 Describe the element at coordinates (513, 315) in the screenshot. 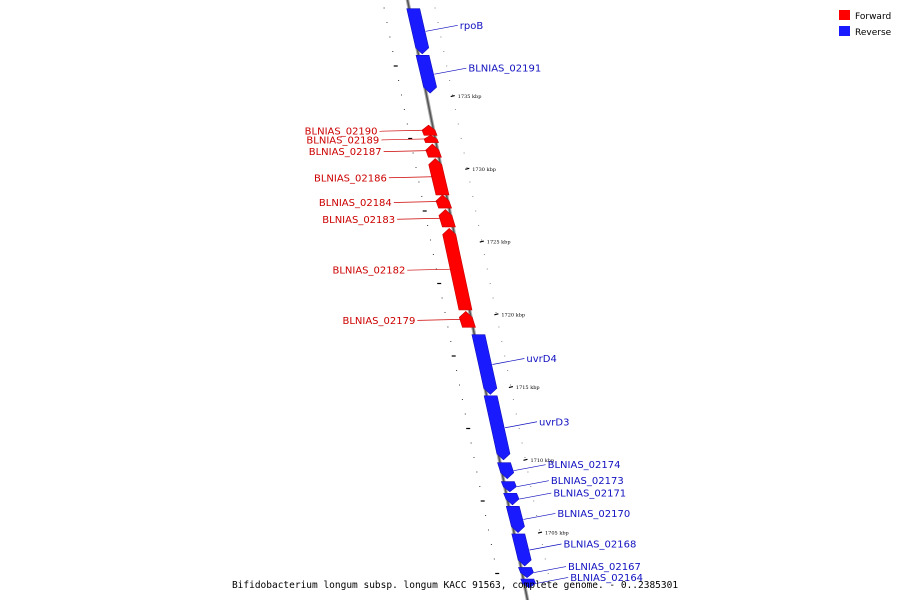

I see `tick-label: 1720 kbp` at that location.